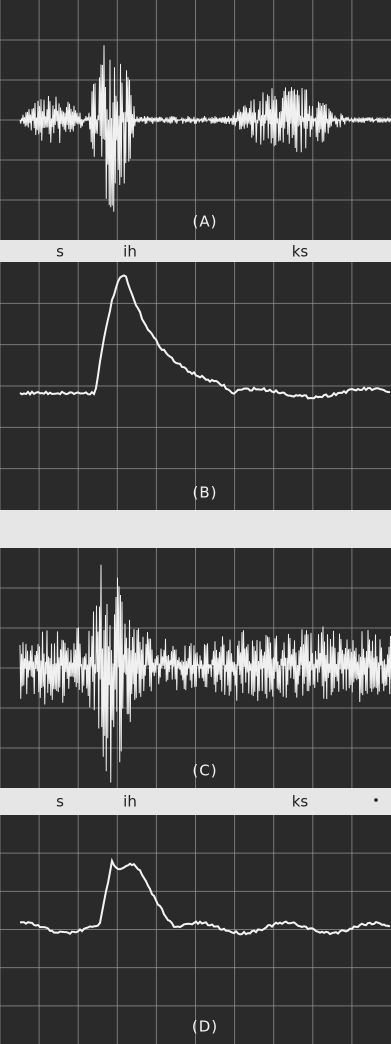 This screenshot has width=391, height=1044. I want to click on panel-label: (A), so click(205, 222).